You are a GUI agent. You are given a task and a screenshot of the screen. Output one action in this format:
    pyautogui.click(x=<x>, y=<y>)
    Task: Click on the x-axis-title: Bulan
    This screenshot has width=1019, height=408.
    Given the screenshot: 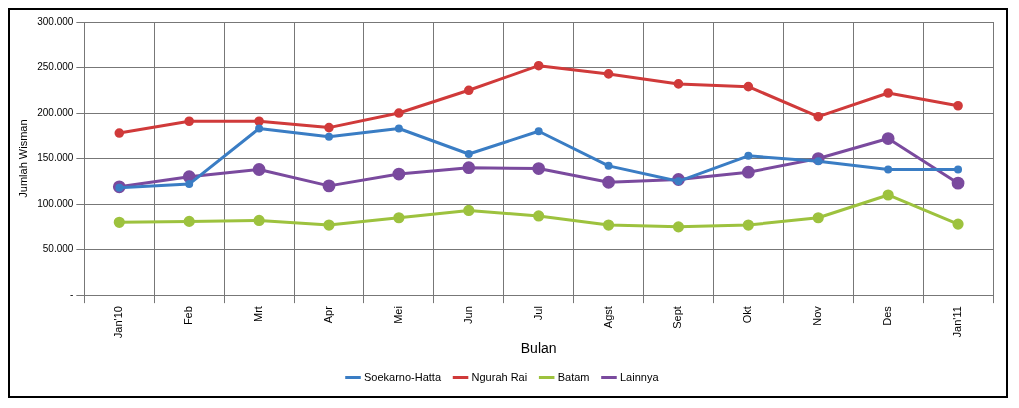 What is the action you would take?
    pyautogui.click(x=538, y=348)
    